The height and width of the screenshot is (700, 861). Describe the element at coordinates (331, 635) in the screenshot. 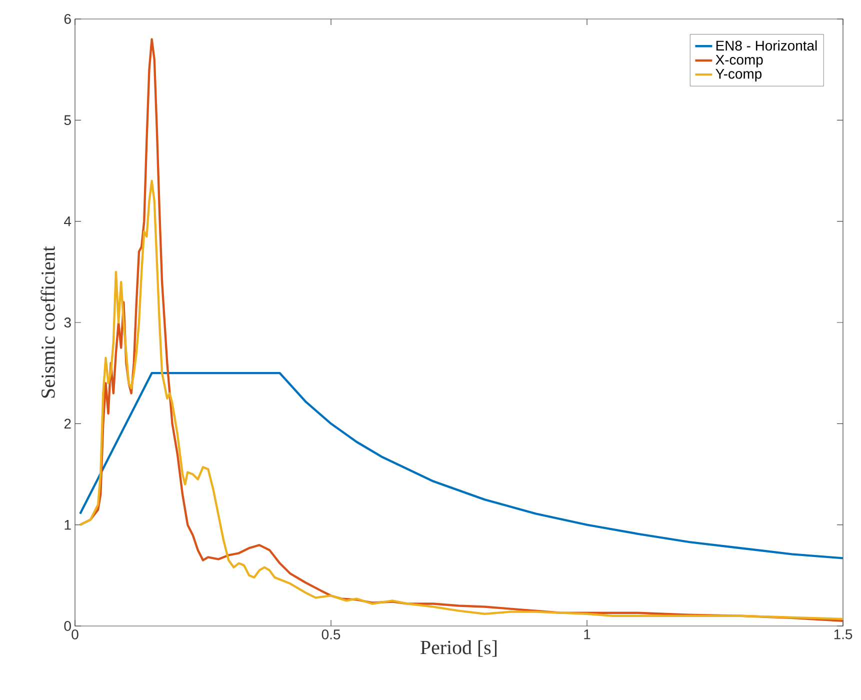

I see `x-tick-label: 0.5` at that location.